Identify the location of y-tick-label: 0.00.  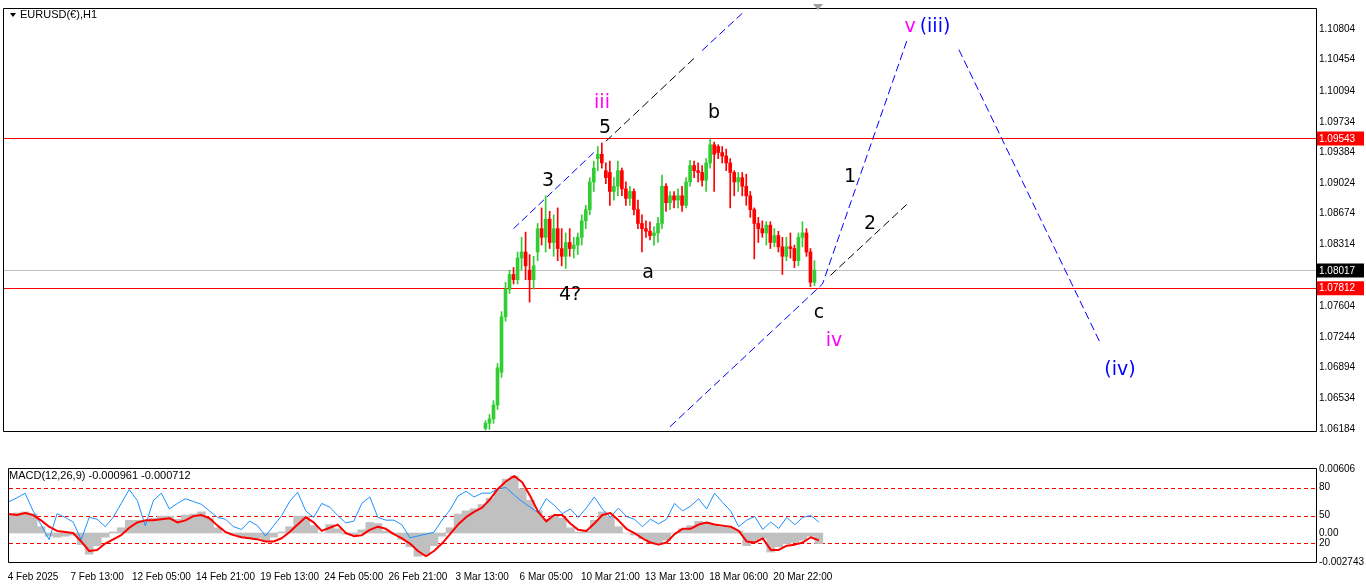
(1329, 532).